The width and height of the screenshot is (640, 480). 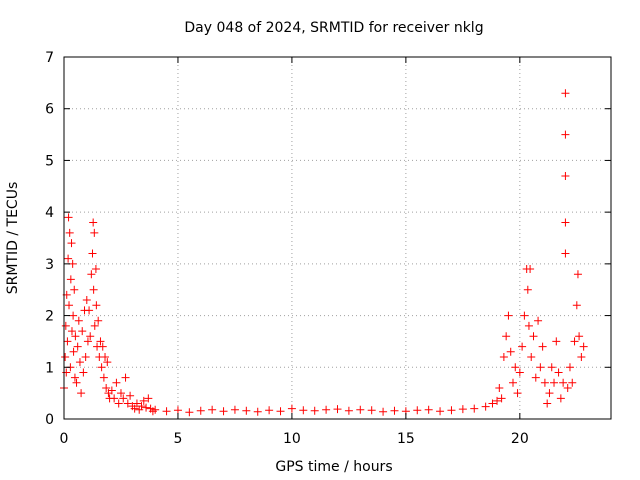 What do you see at coordinates (520, 439) in the screenshot?
I see `x-tick-label: 20` at bounding box center [520, 439].